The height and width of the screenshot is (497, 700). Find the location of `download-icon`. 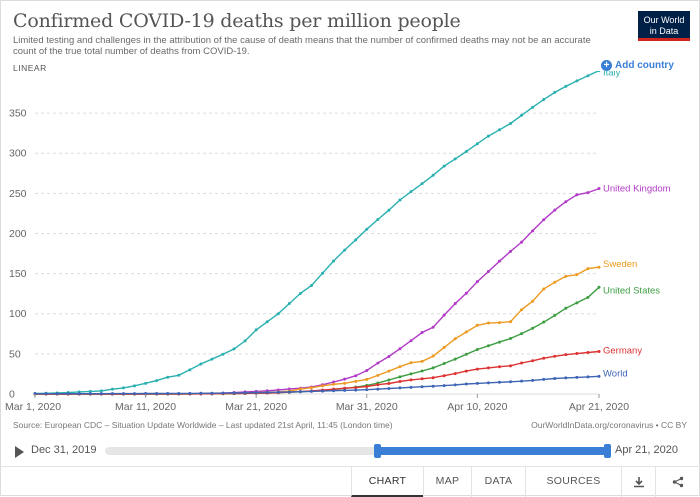

download-icon is located at coordinates (638, 482).